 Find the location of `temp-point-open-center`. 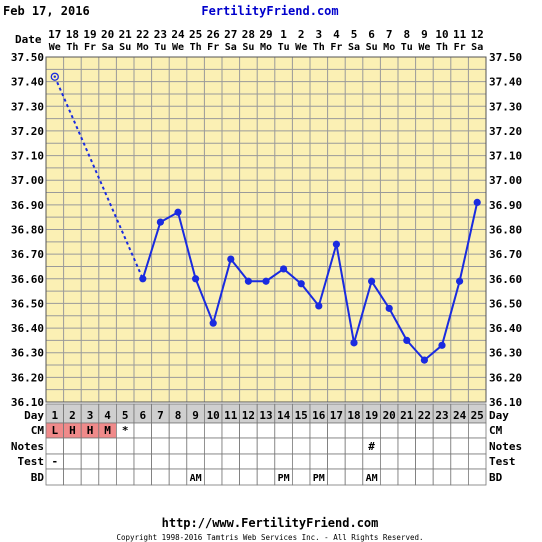

temp-point-open-center is located at coordinates (54, 76).